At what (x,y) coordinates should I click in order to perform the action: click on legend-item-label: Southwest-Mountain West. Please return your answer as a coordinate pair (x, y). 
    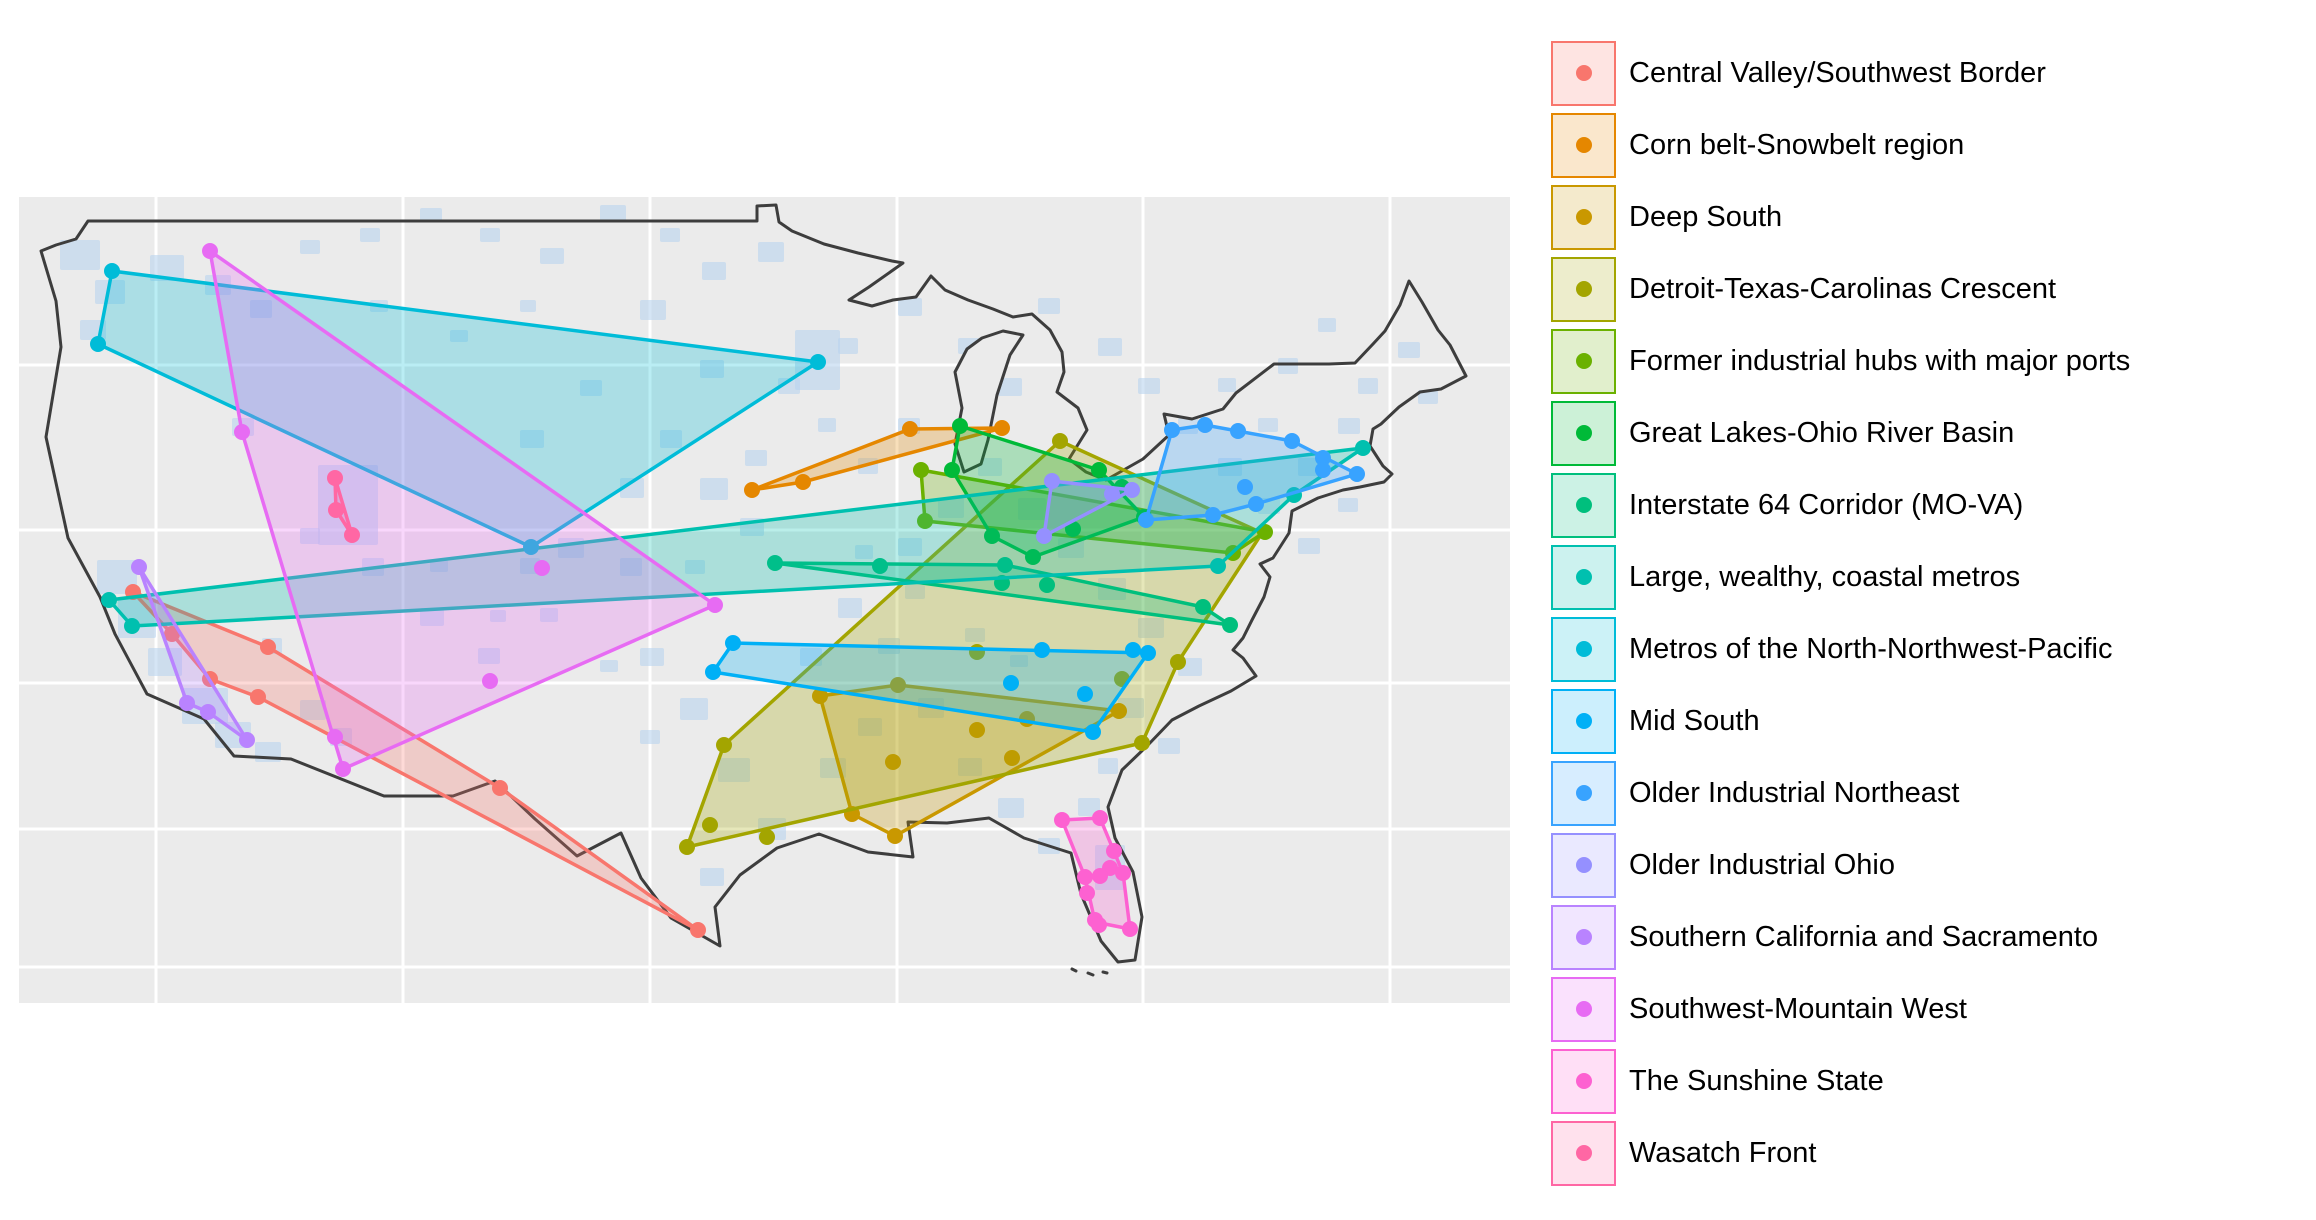
    Looking at the image, I should click on (1798, 1008).